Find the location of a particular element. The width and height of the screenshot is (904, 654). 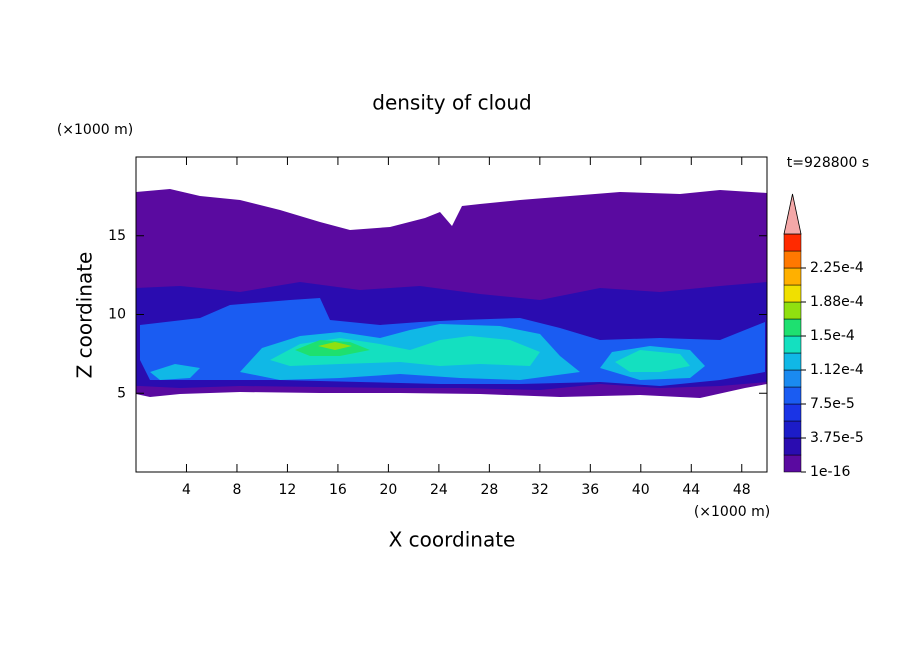

x-tick-label: 20 is located at coordinates (388, 490).